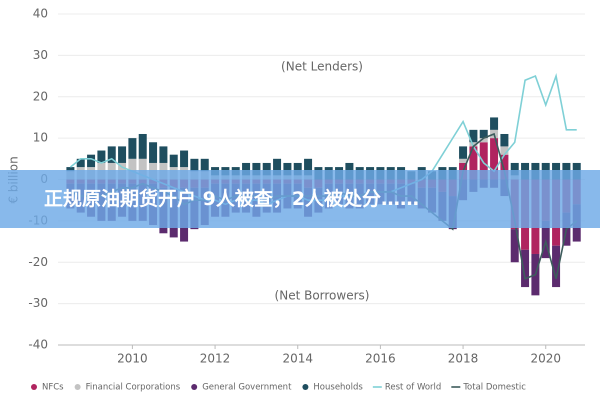 The height and width of the screenshot is (400, 600). I want to click on y-tick-label: -20, so click(38, 262).